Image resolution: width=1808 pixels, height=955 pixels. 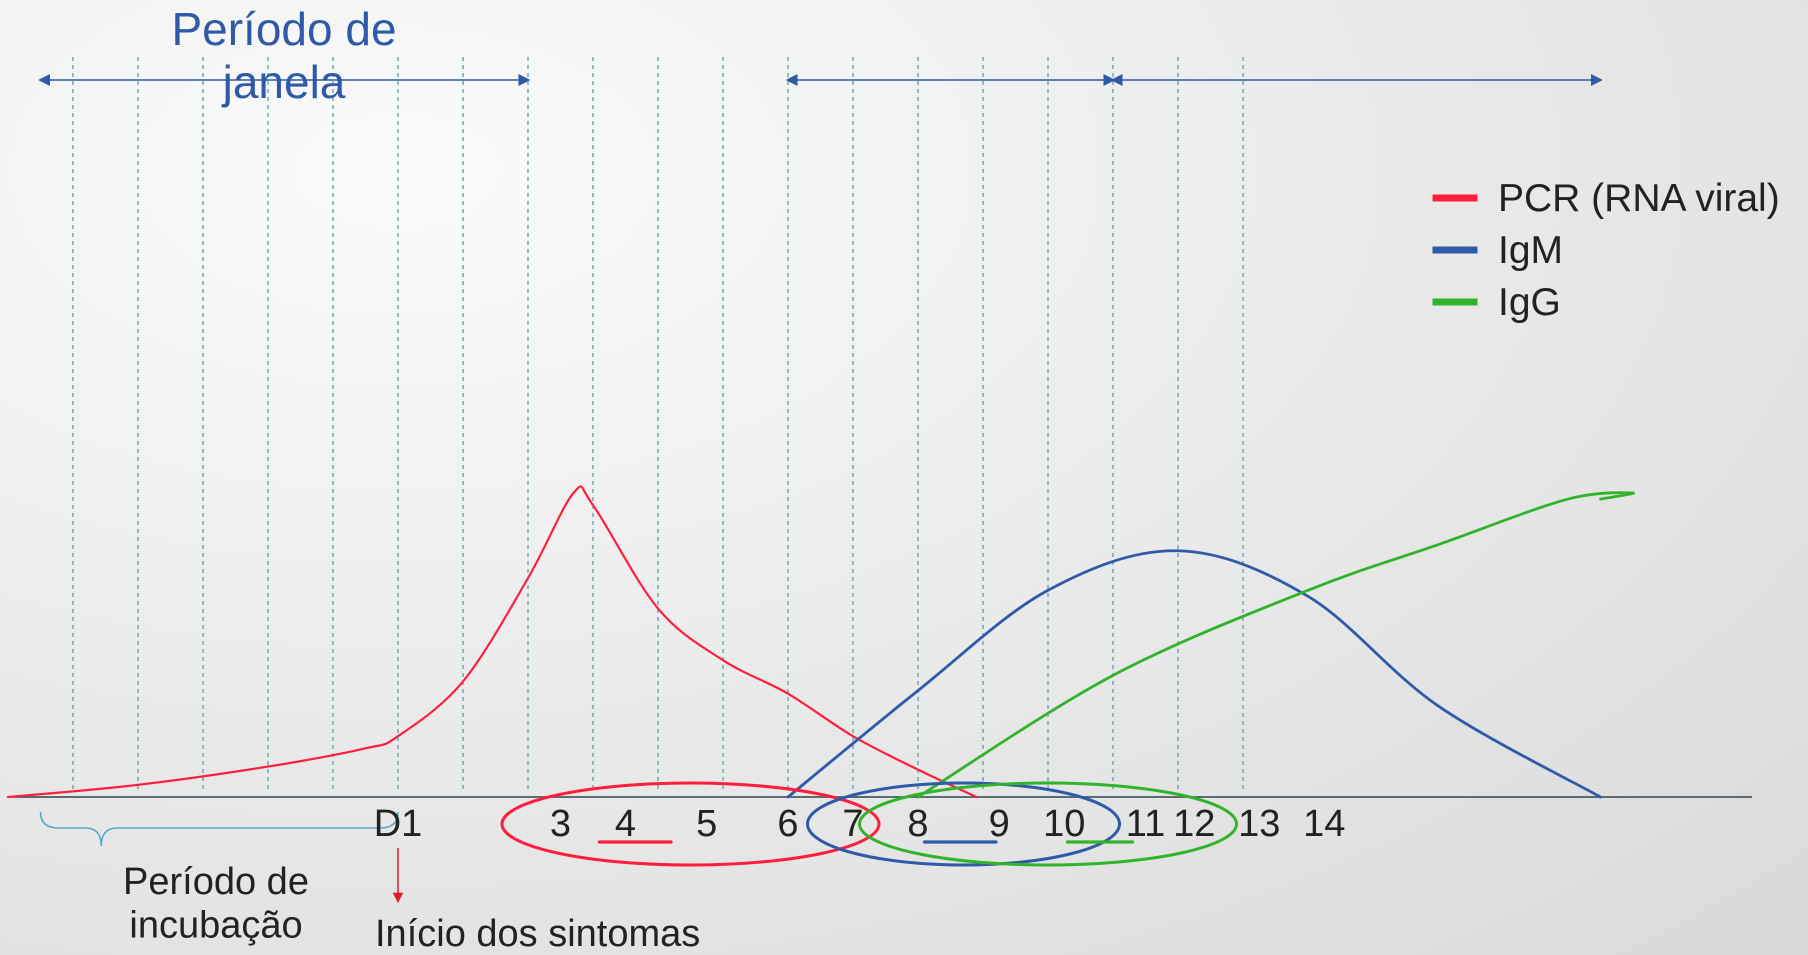 I want to click on x-tick-label: 14, so click(x=1324, y=824).